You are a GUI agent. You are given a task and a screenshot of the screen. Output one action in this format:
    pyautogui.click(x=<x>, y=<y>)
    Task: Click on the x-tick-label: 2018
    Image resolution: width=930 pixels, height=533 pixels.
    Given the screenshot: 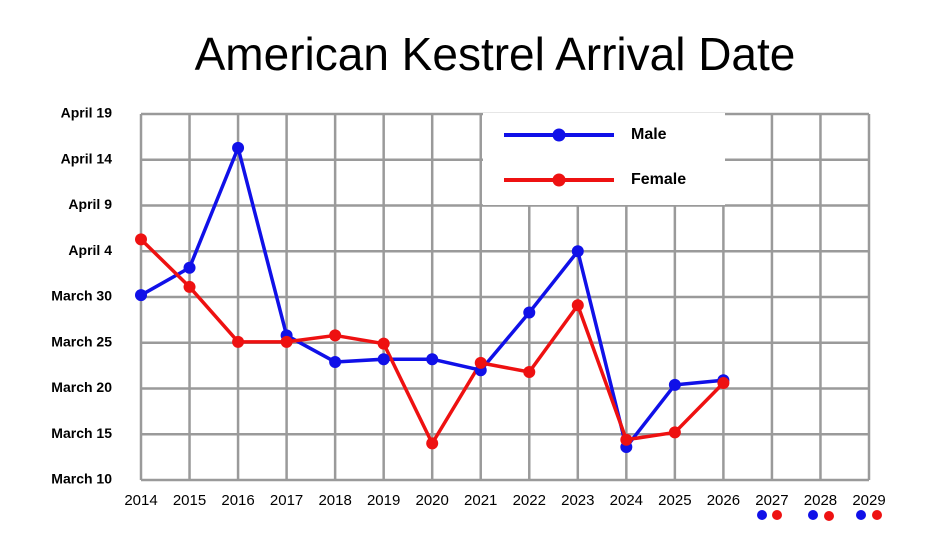 What is the action you would take?
    pyautogui.click(x=334, y=500)
    